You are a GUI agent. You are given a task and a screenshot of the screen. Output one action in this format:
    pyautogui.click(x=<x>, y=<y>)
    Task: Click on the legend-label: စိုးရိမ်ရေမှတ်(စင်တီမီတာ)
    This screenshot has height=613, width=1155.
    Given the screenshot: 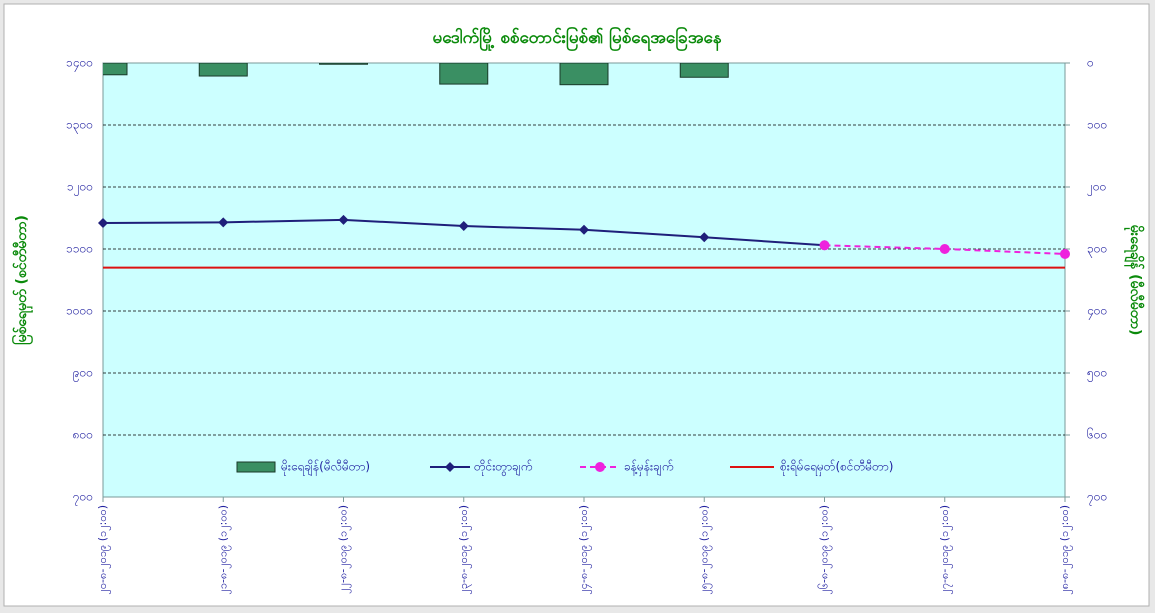 What is the action you would take?
    pyautogui.click(x=836, y=468)
    